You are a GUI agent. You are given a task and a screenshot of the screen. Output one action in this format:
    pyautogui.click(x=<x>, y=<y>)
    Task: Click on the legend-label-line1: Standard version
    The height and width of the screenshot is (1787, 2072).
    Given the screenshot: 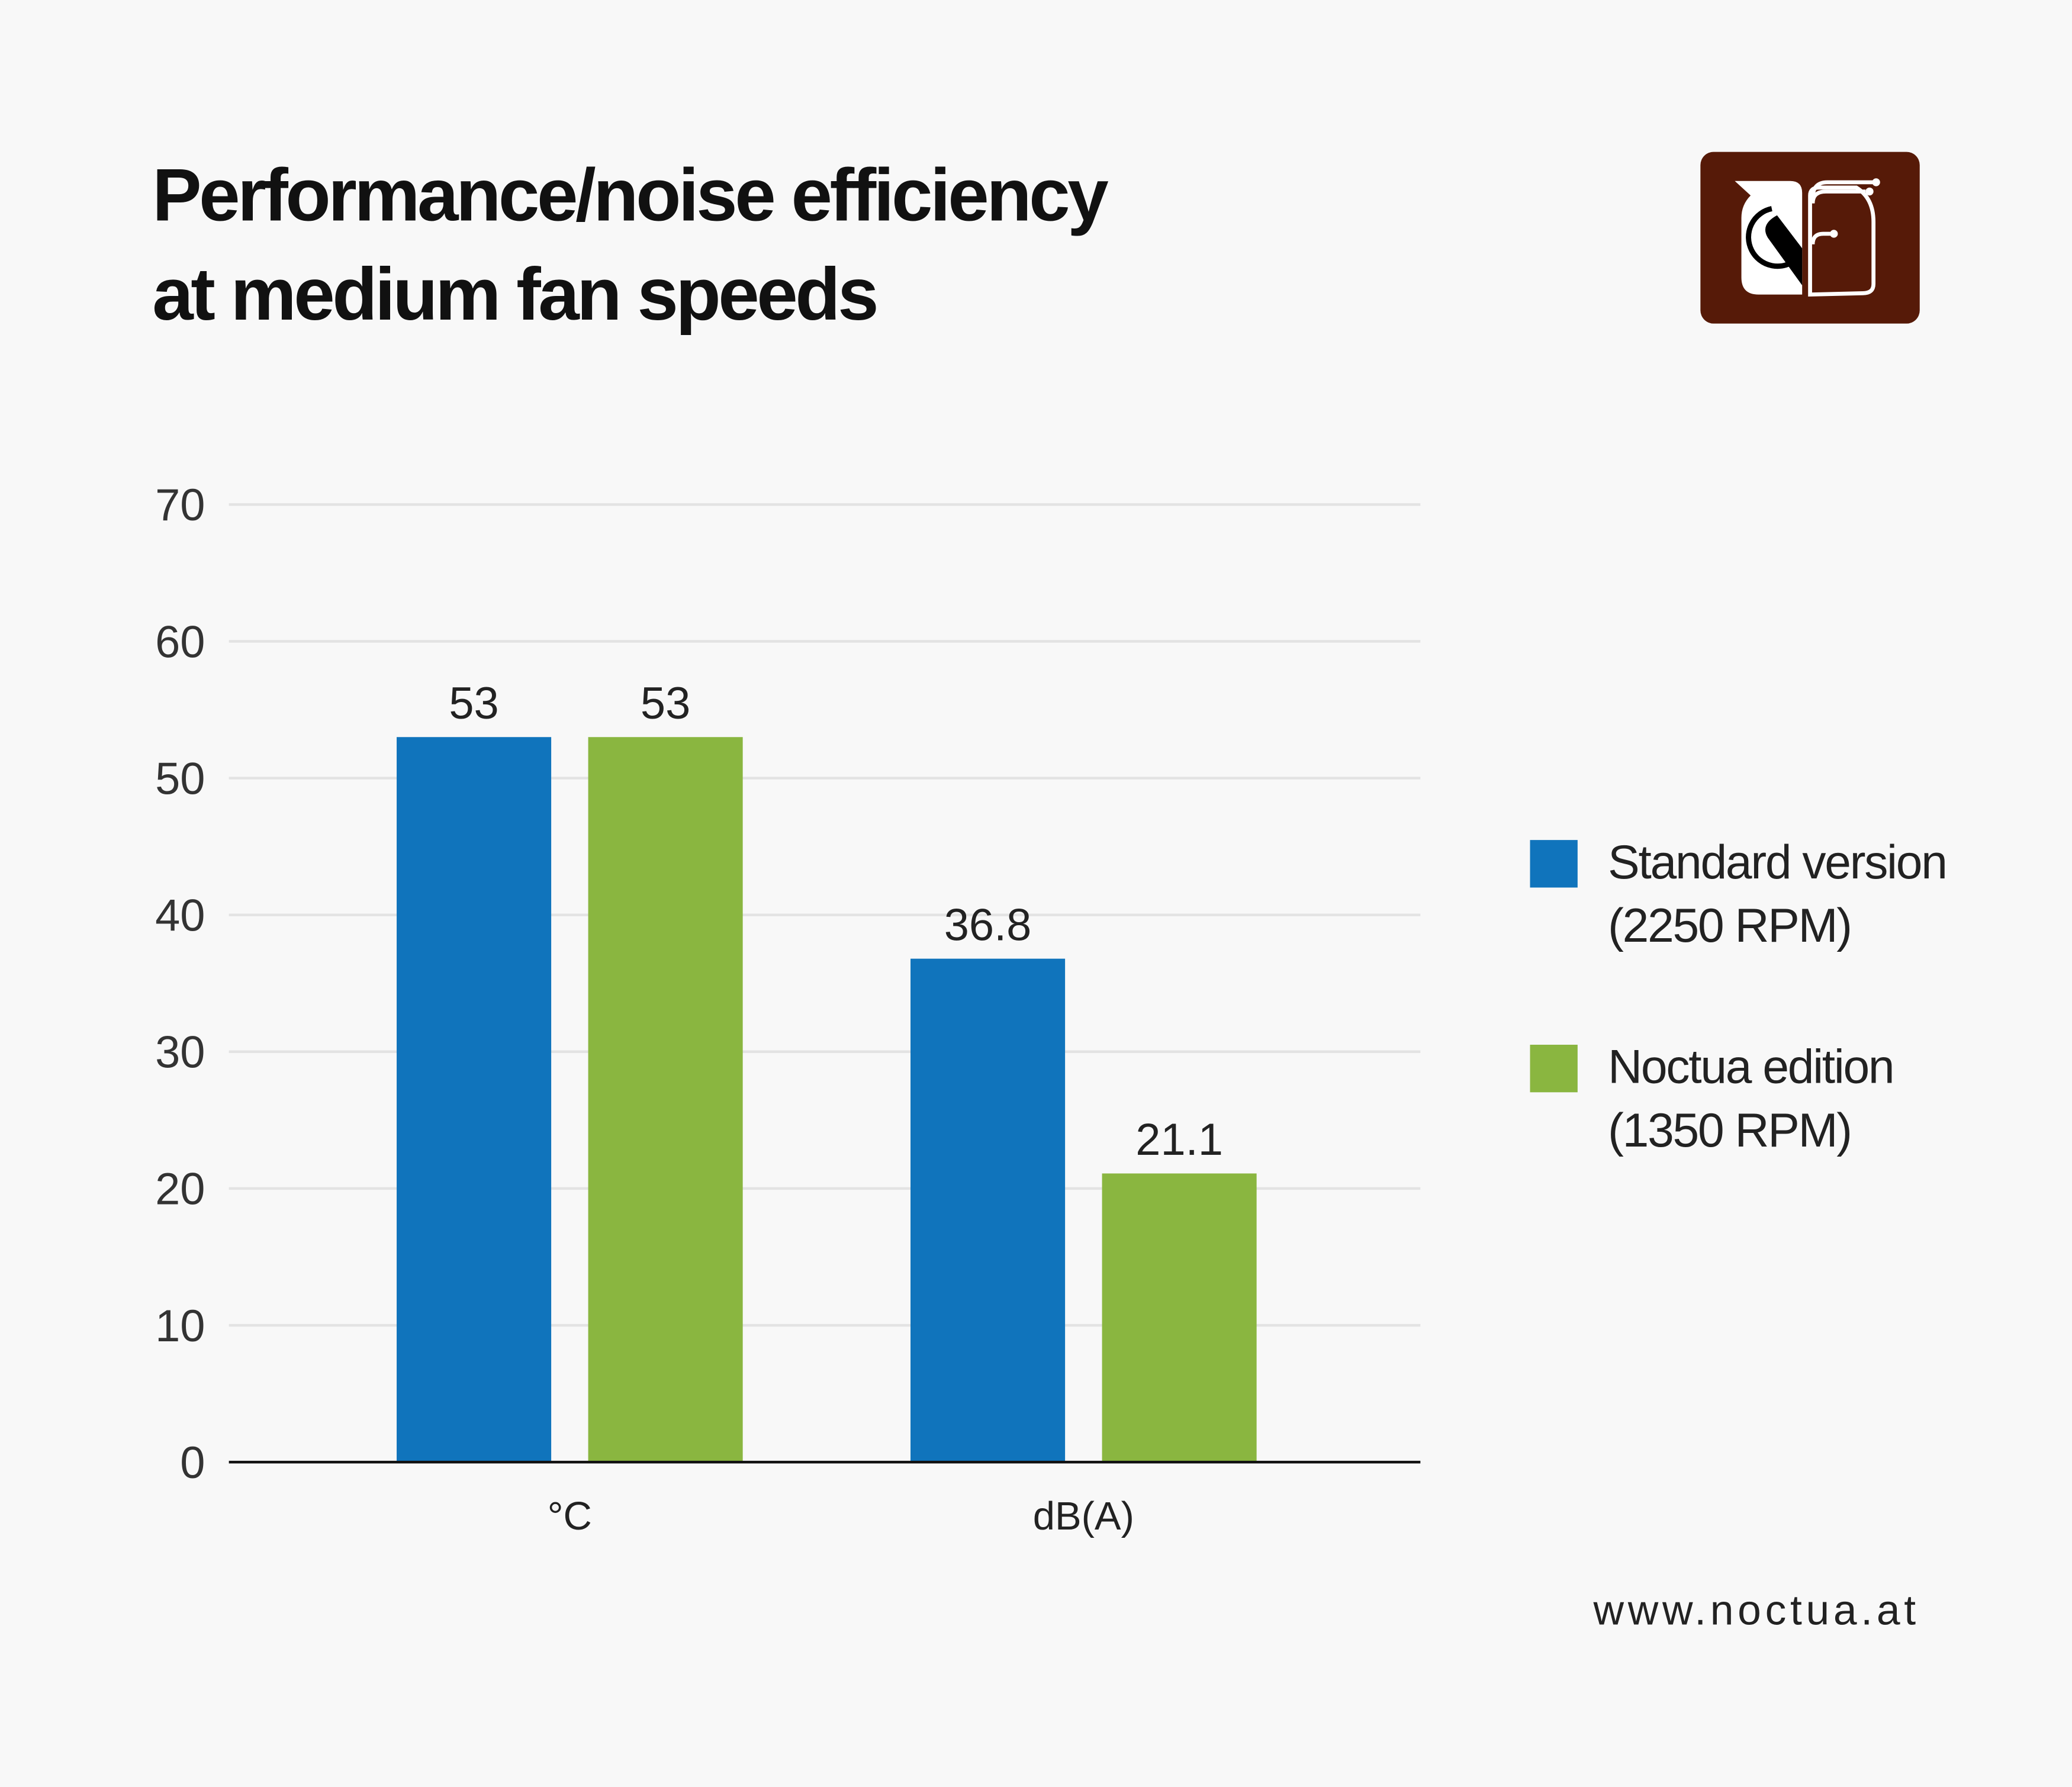 What is the action you would take?
    pyautogui.click(x=1777, y=862)
    